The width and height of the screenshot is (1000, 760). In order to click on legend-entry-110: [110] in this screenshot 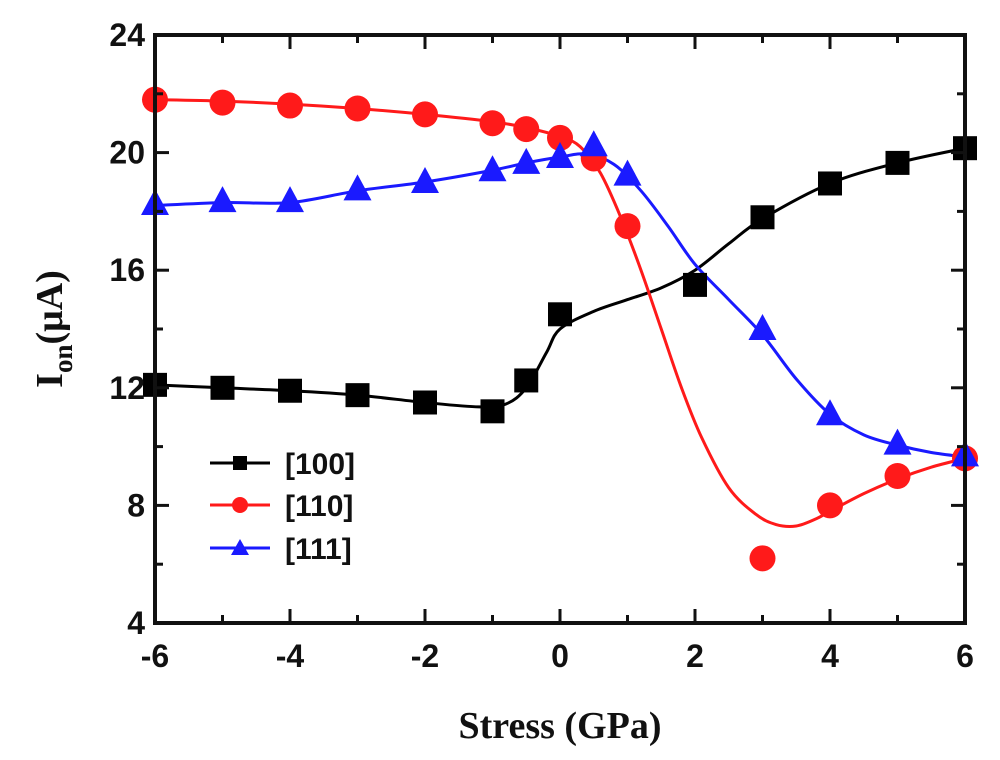, I will do `click(281, 506)`.